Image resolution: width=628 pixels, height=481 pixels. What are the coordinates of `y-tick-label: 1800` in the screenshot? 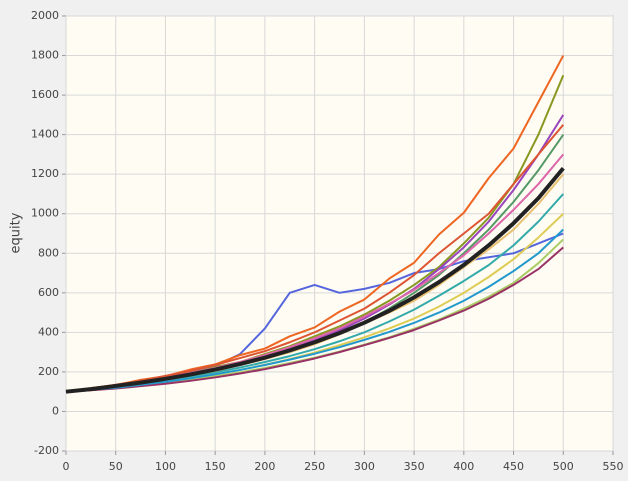 It's located at (45, 55).